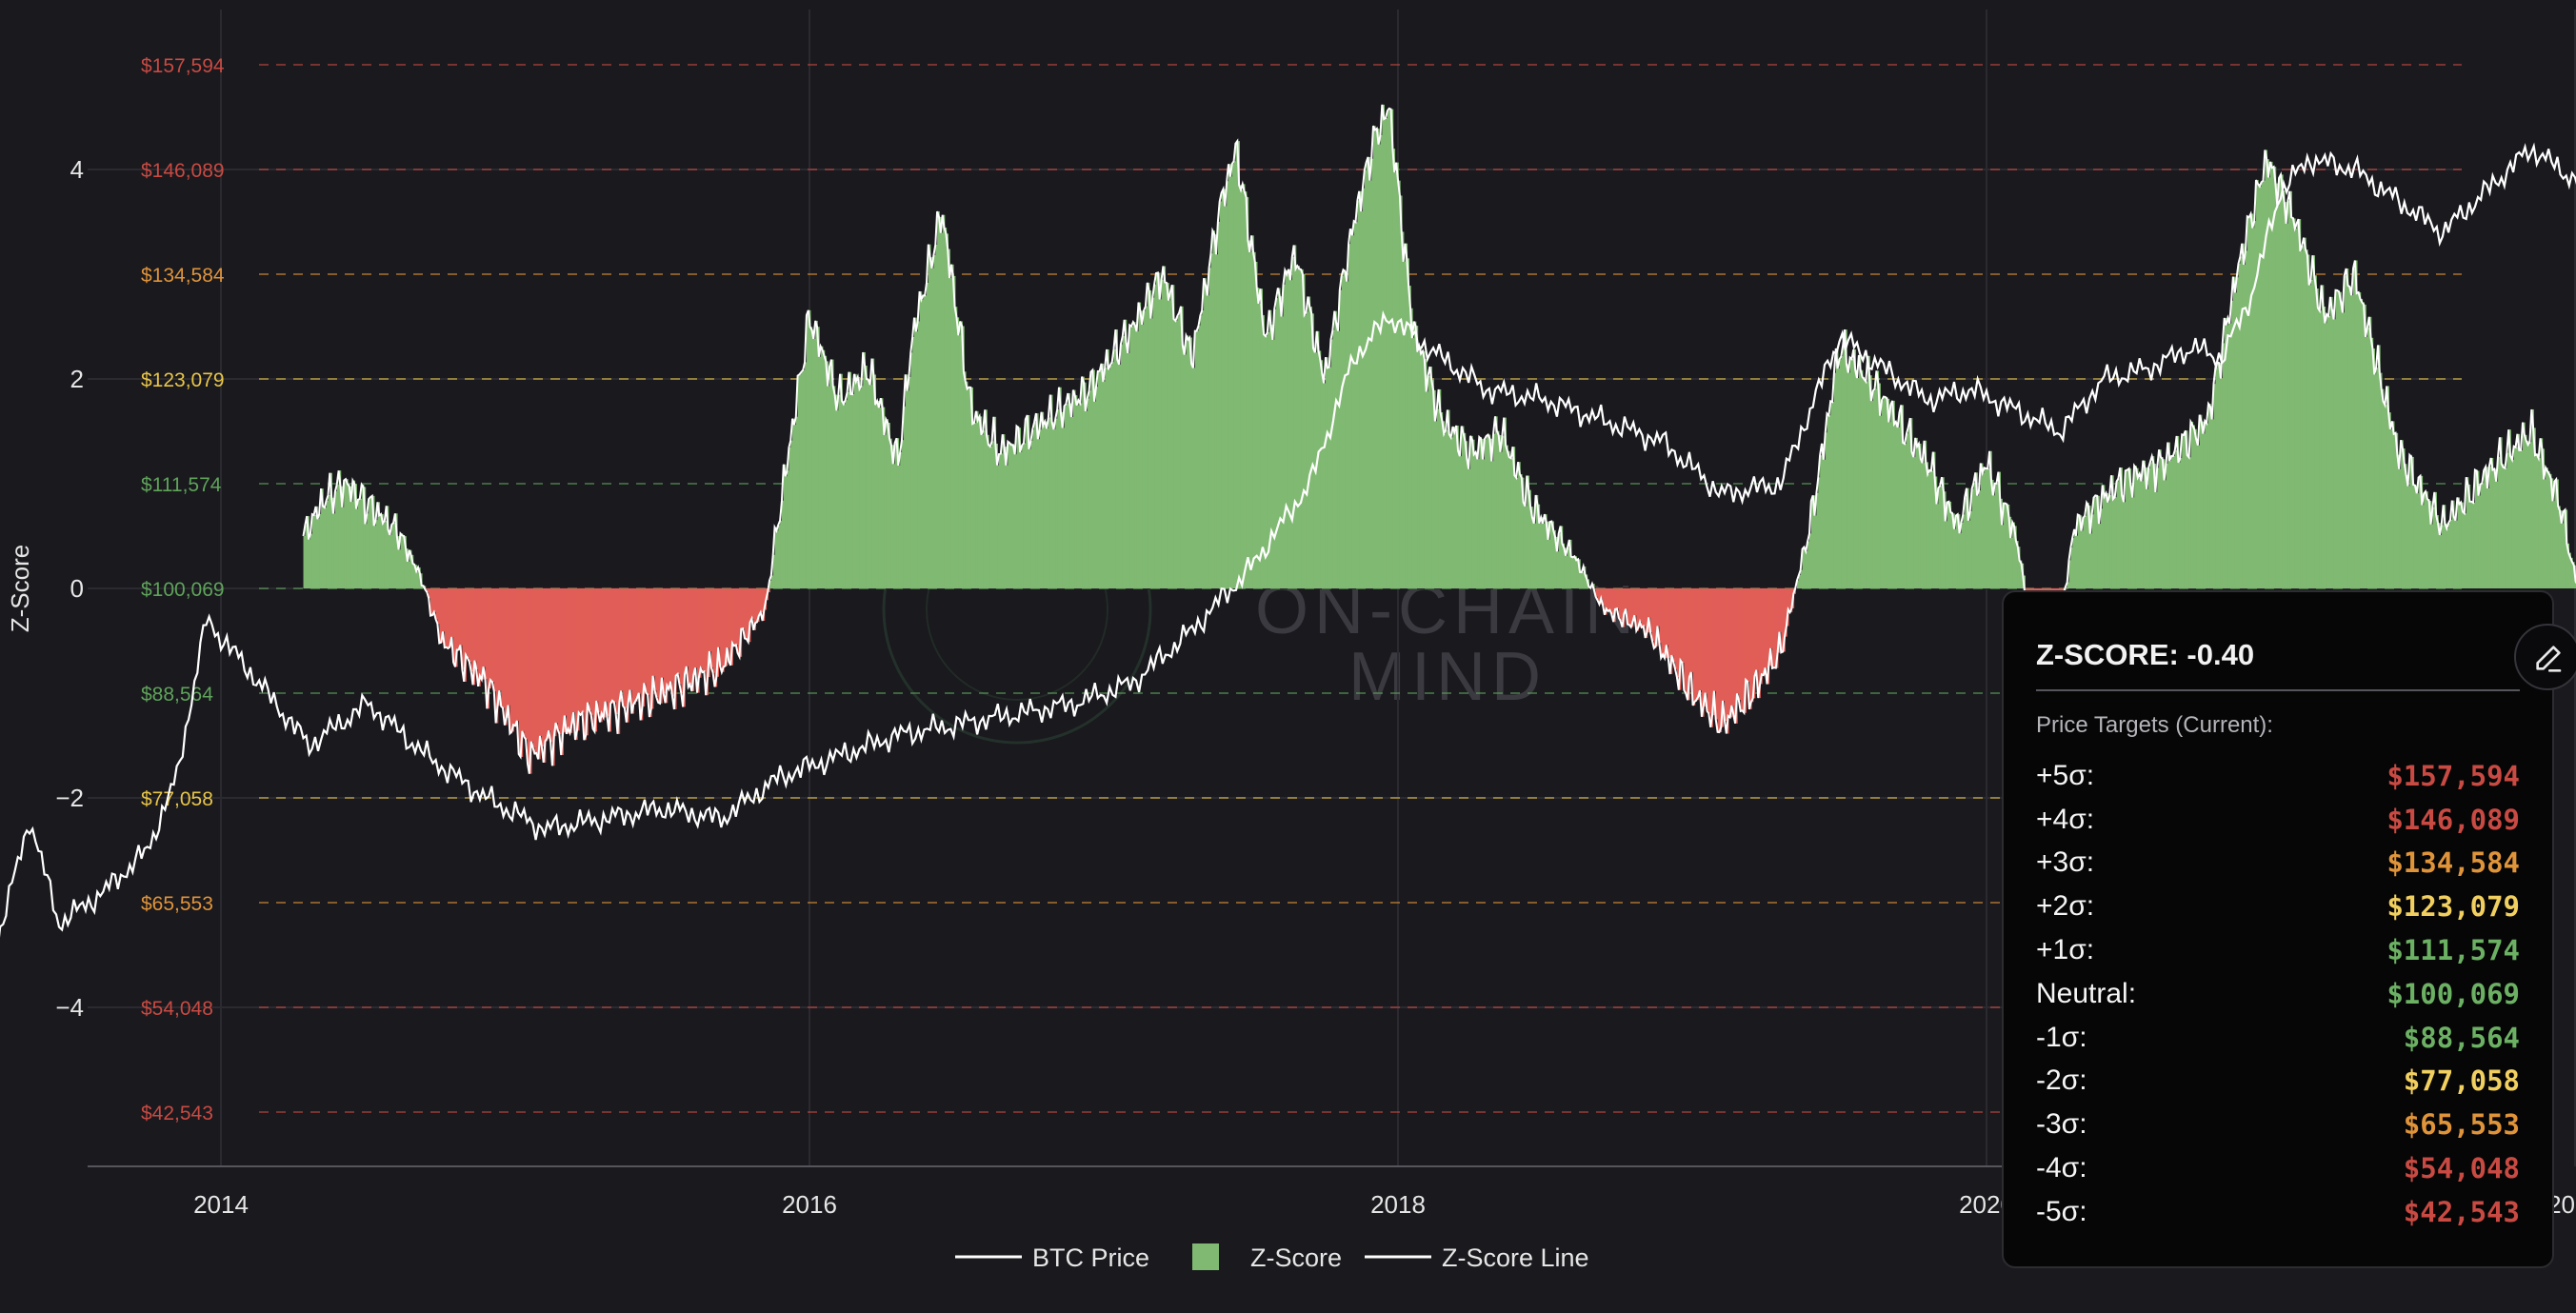 This screenshot has width=2576, height=1313. I want to click on legend-zscore-line-label: Z-Score Line, so click(1515, 1257).